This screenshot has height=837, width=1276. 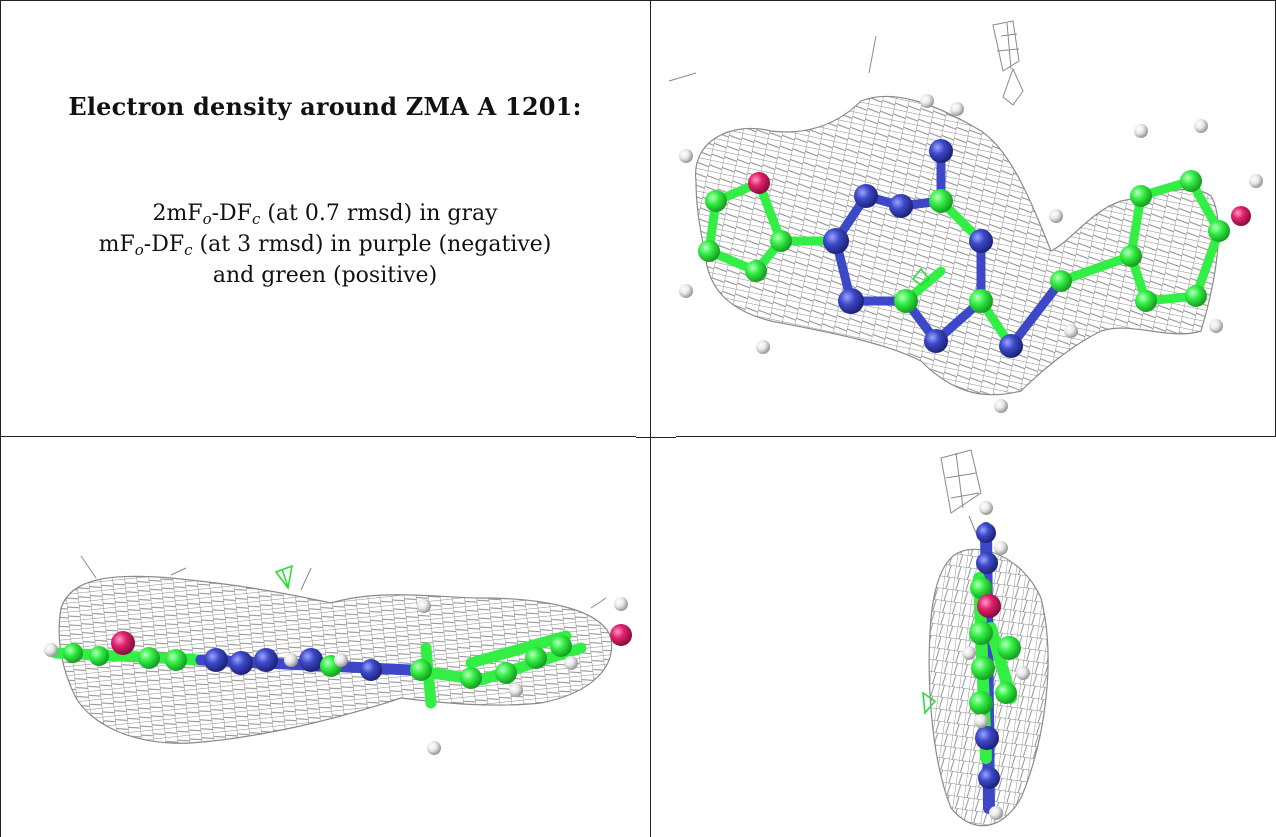 I want to click on table-divider-vertical, so click(x=650, y=418).